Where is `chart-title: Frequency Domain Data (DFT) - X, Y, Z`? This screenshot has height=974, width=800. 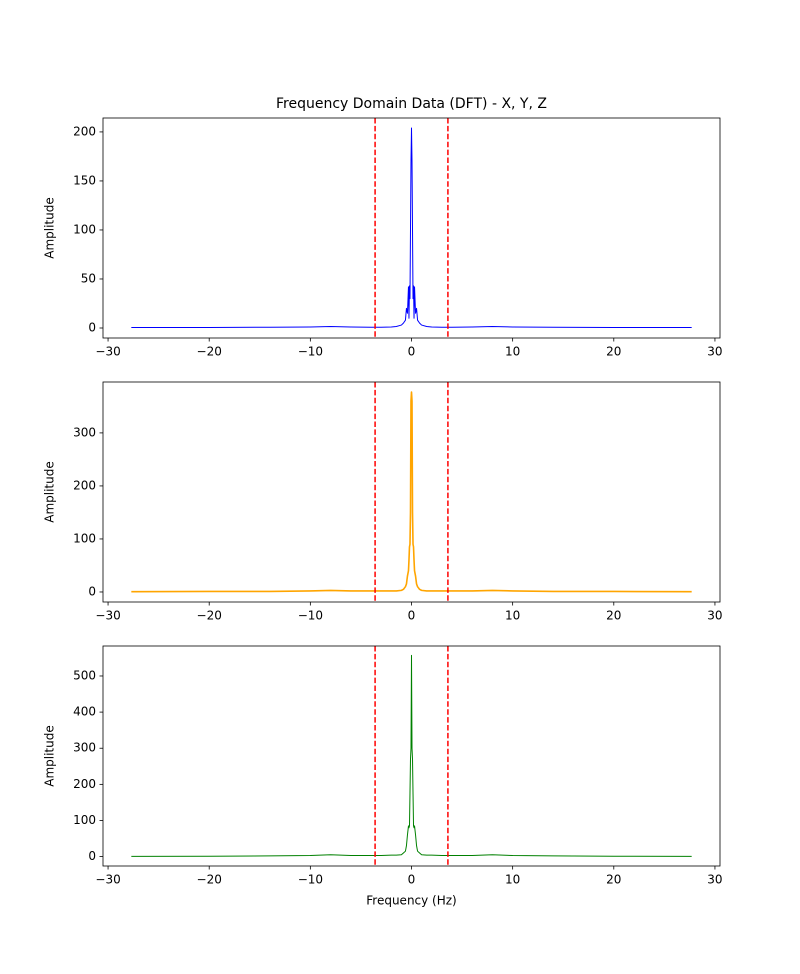 chart-title: Frequency Domain Data (DFT) - X, Y, Z is located at coordinates (411, 104).